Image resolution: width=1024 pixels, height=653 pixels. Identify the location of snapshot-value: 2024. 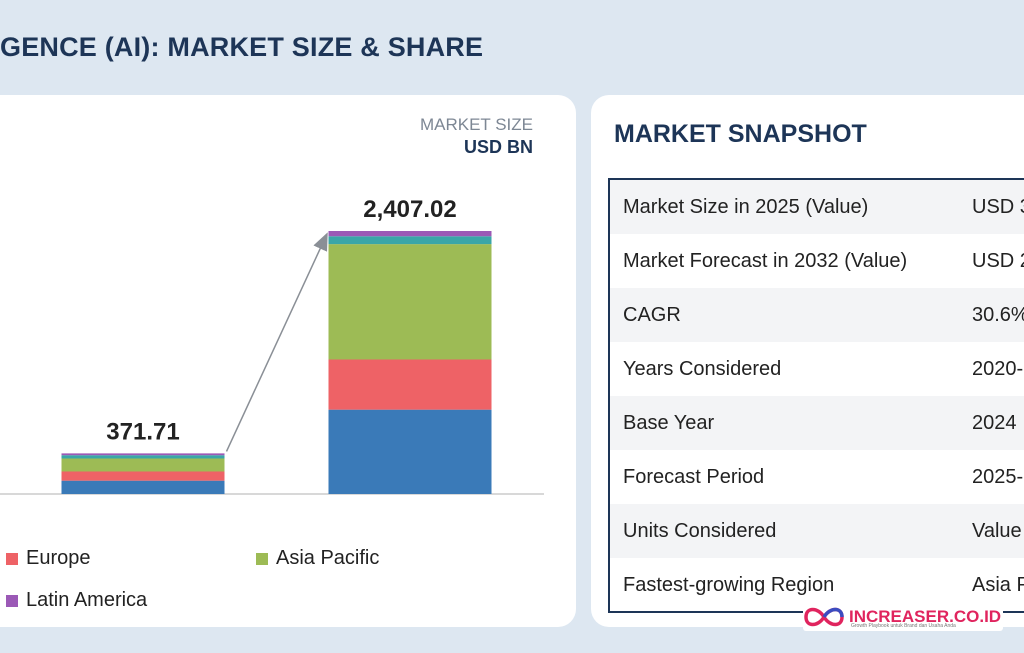
(994, 422).